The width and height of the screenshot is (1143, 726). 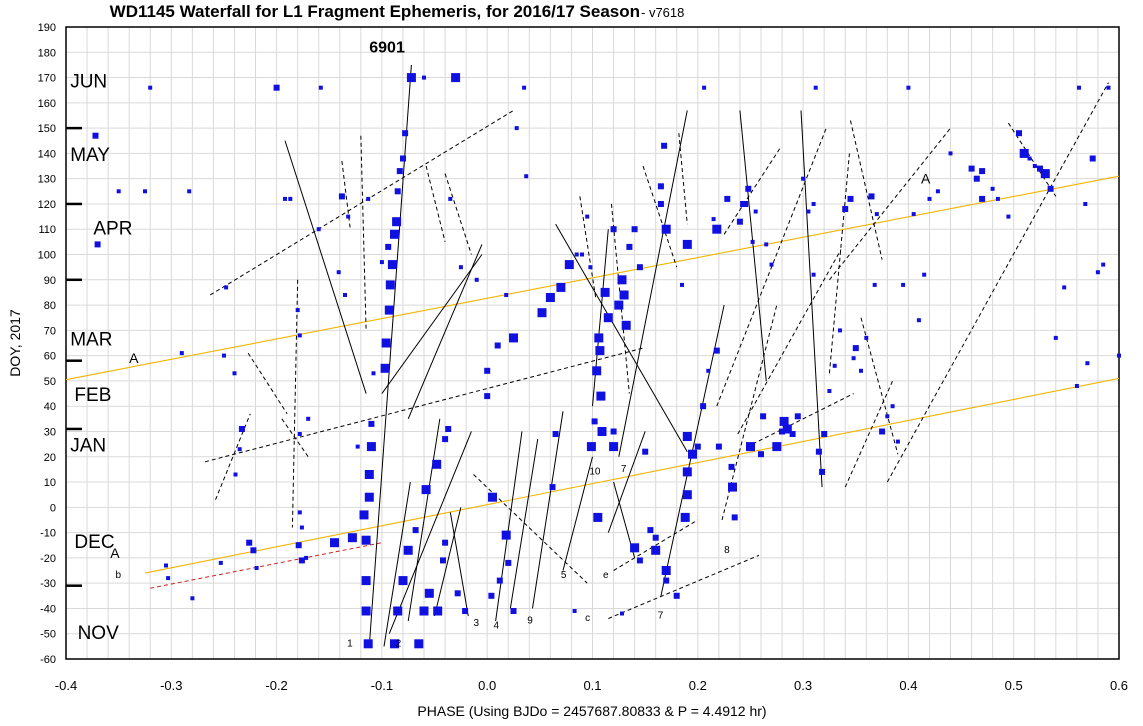 I want to click on y-tick-label: 30, so click(x=50, y=432).